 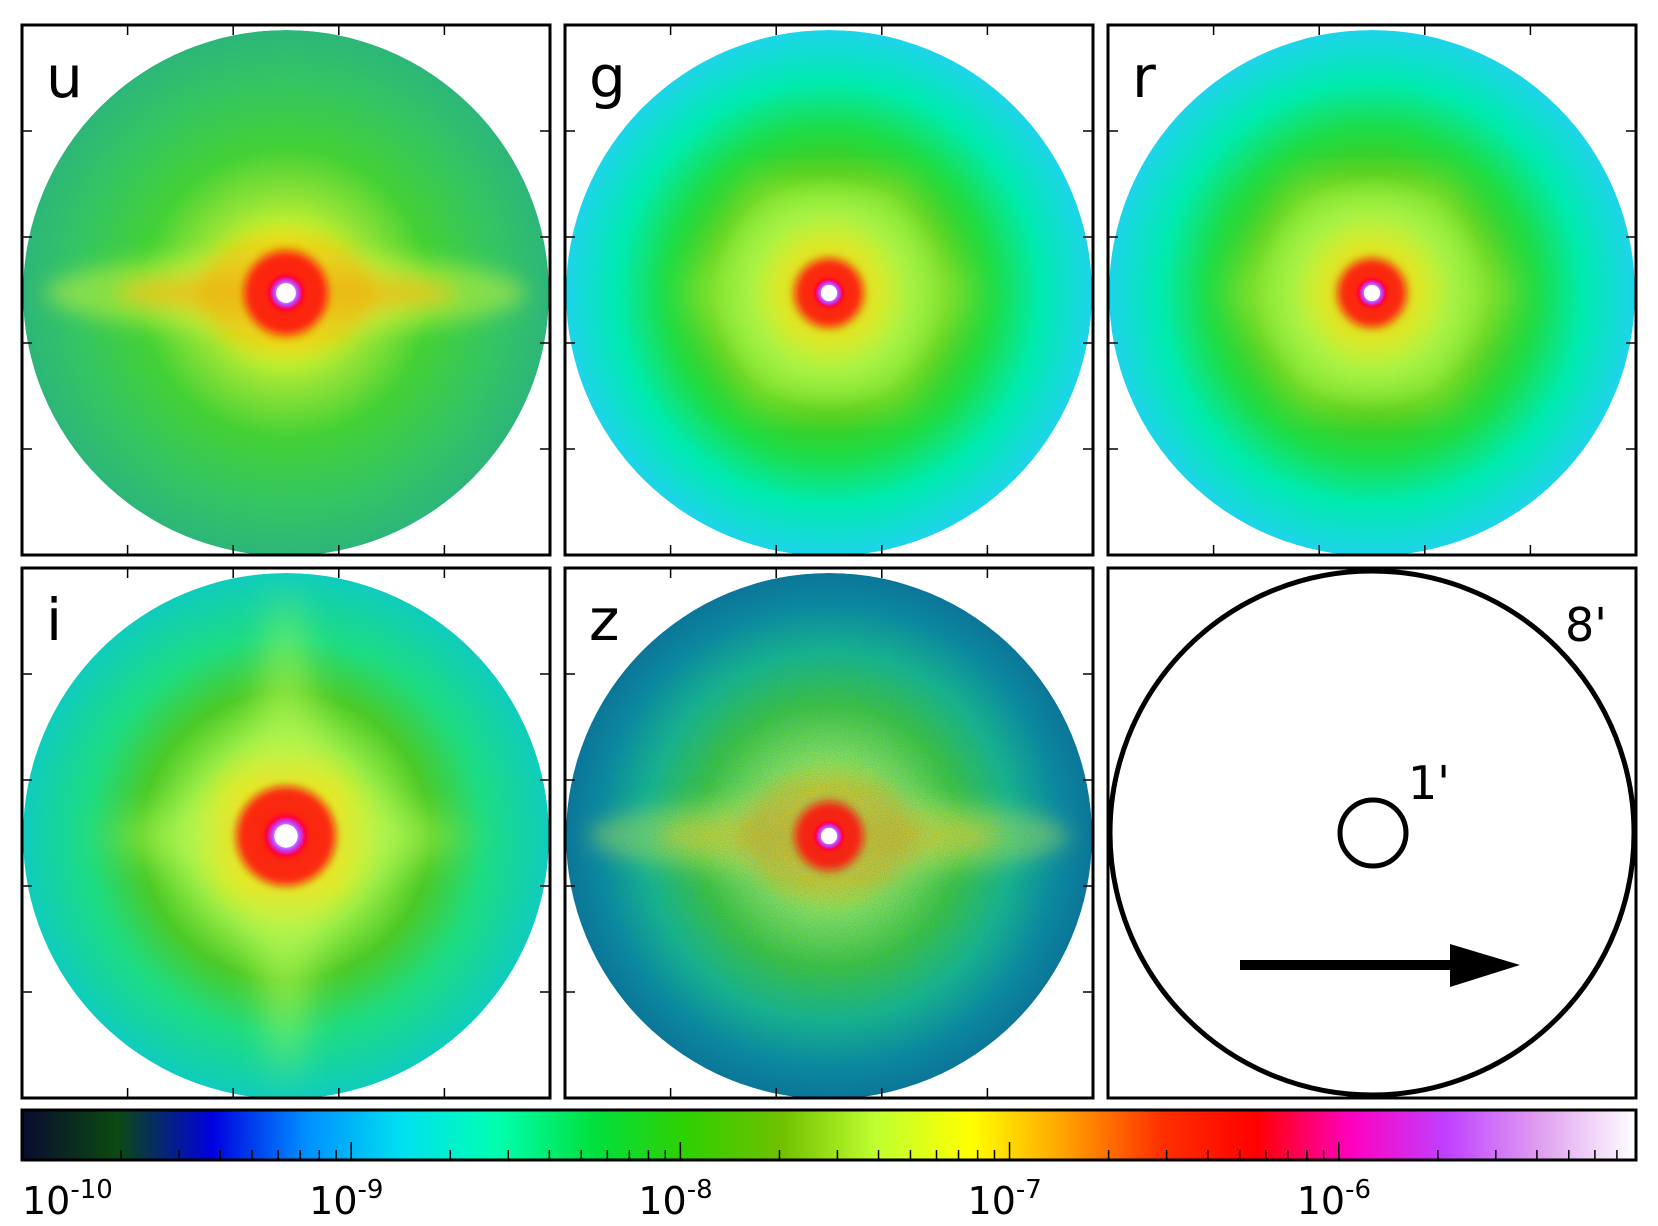 I want to click on panel-label-i: i, so click(x=54, y=620).